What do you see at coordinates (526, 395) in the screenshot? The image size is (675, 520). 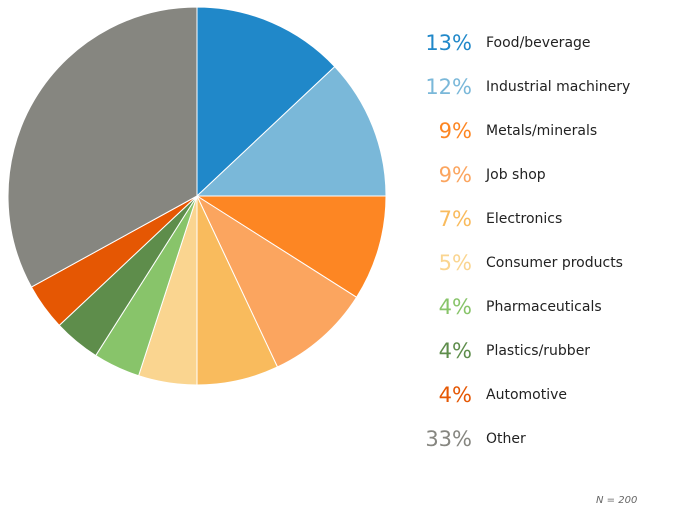 I see `legend-label: Automotive` at bounding box center [526, 395].